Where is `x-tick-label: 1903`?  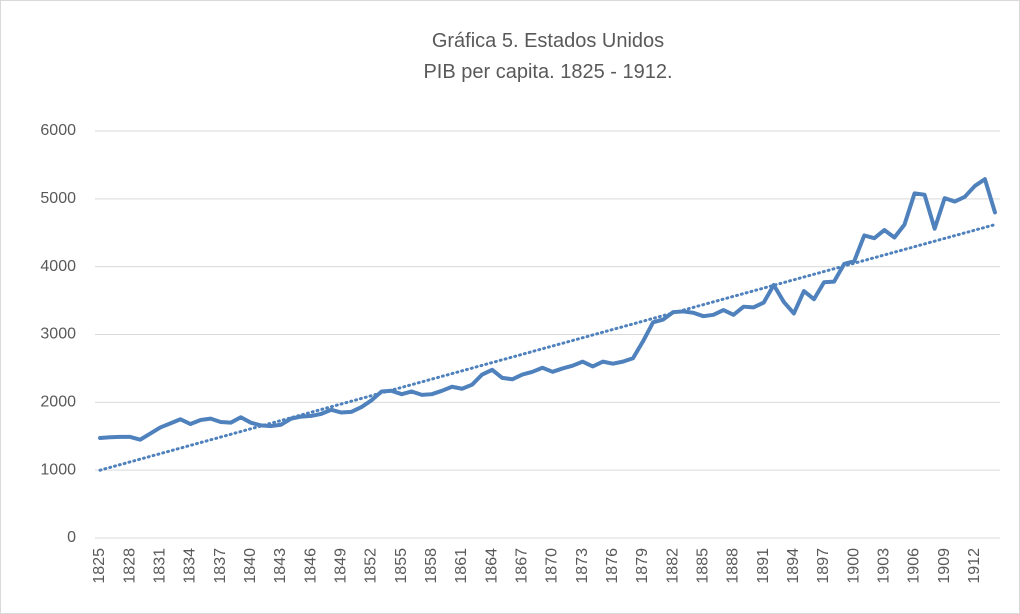
x-tick-label: 1903 is located at coordinates (884, 566).